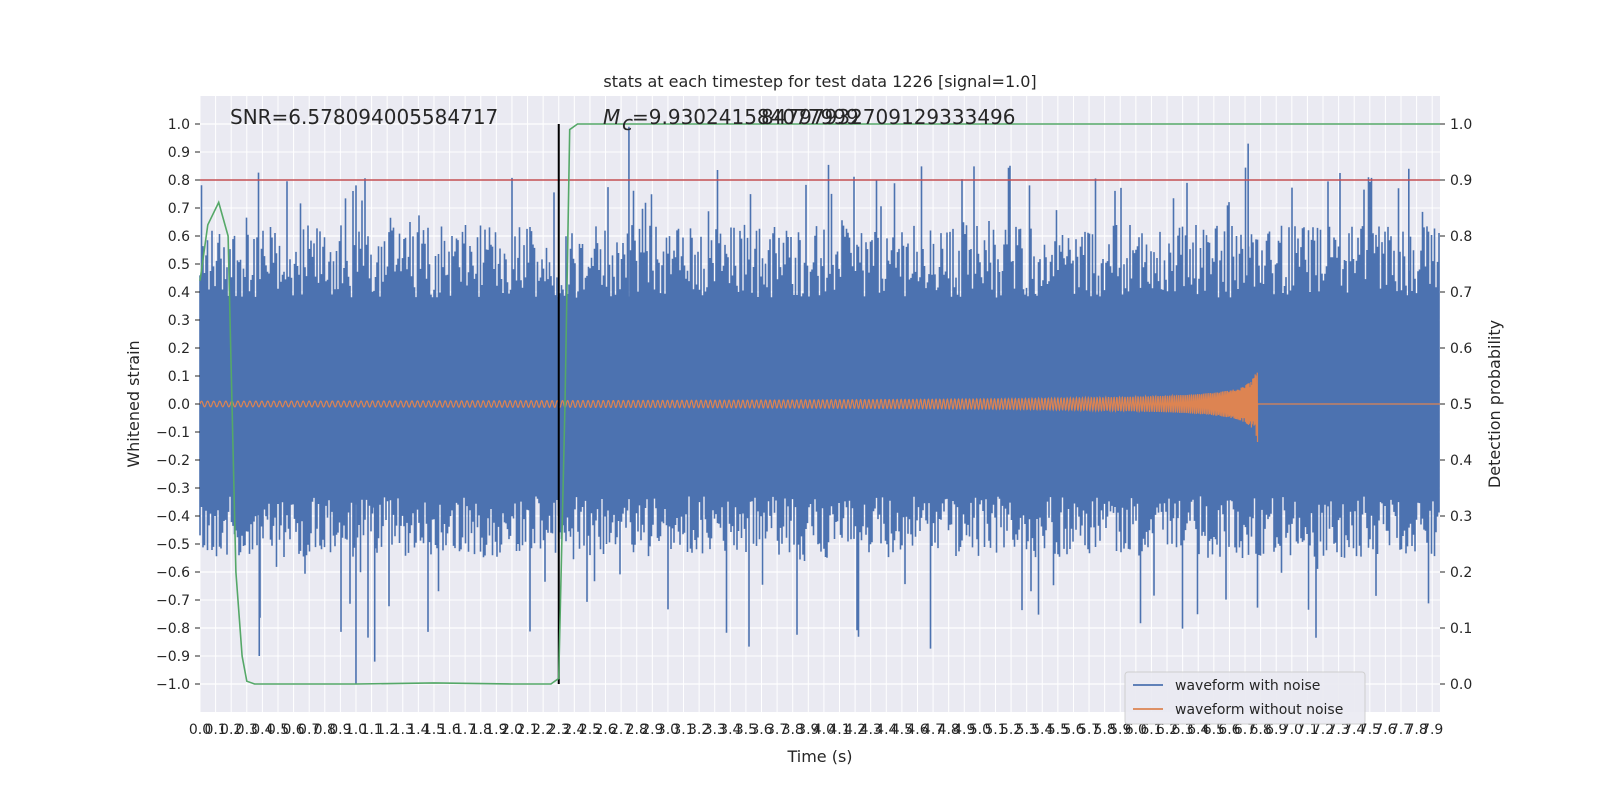 The image size is (1600, 800). I want to click on y2-tick-label: 0.3, so click(1461, 517).